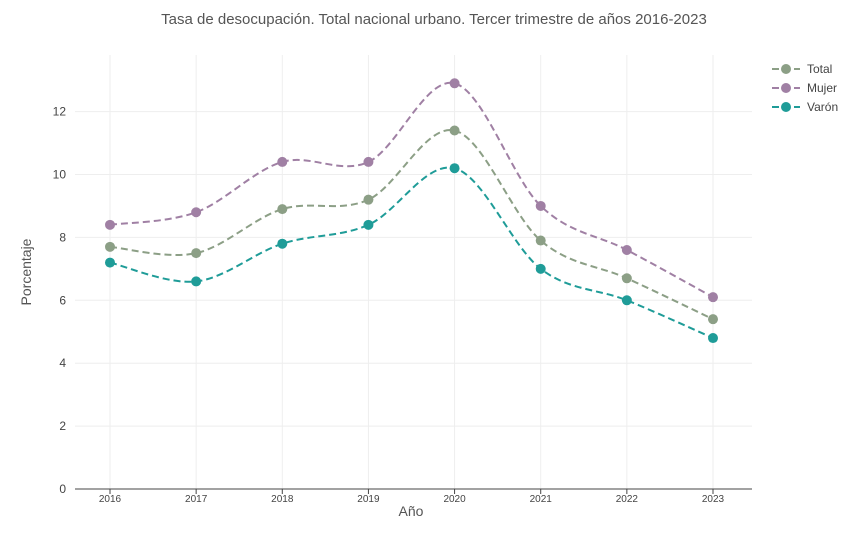  What do you see at coordinates (541, 499) in the screenshot?
I see `x-tick-label: 2021` at bounding box center [541, 499].